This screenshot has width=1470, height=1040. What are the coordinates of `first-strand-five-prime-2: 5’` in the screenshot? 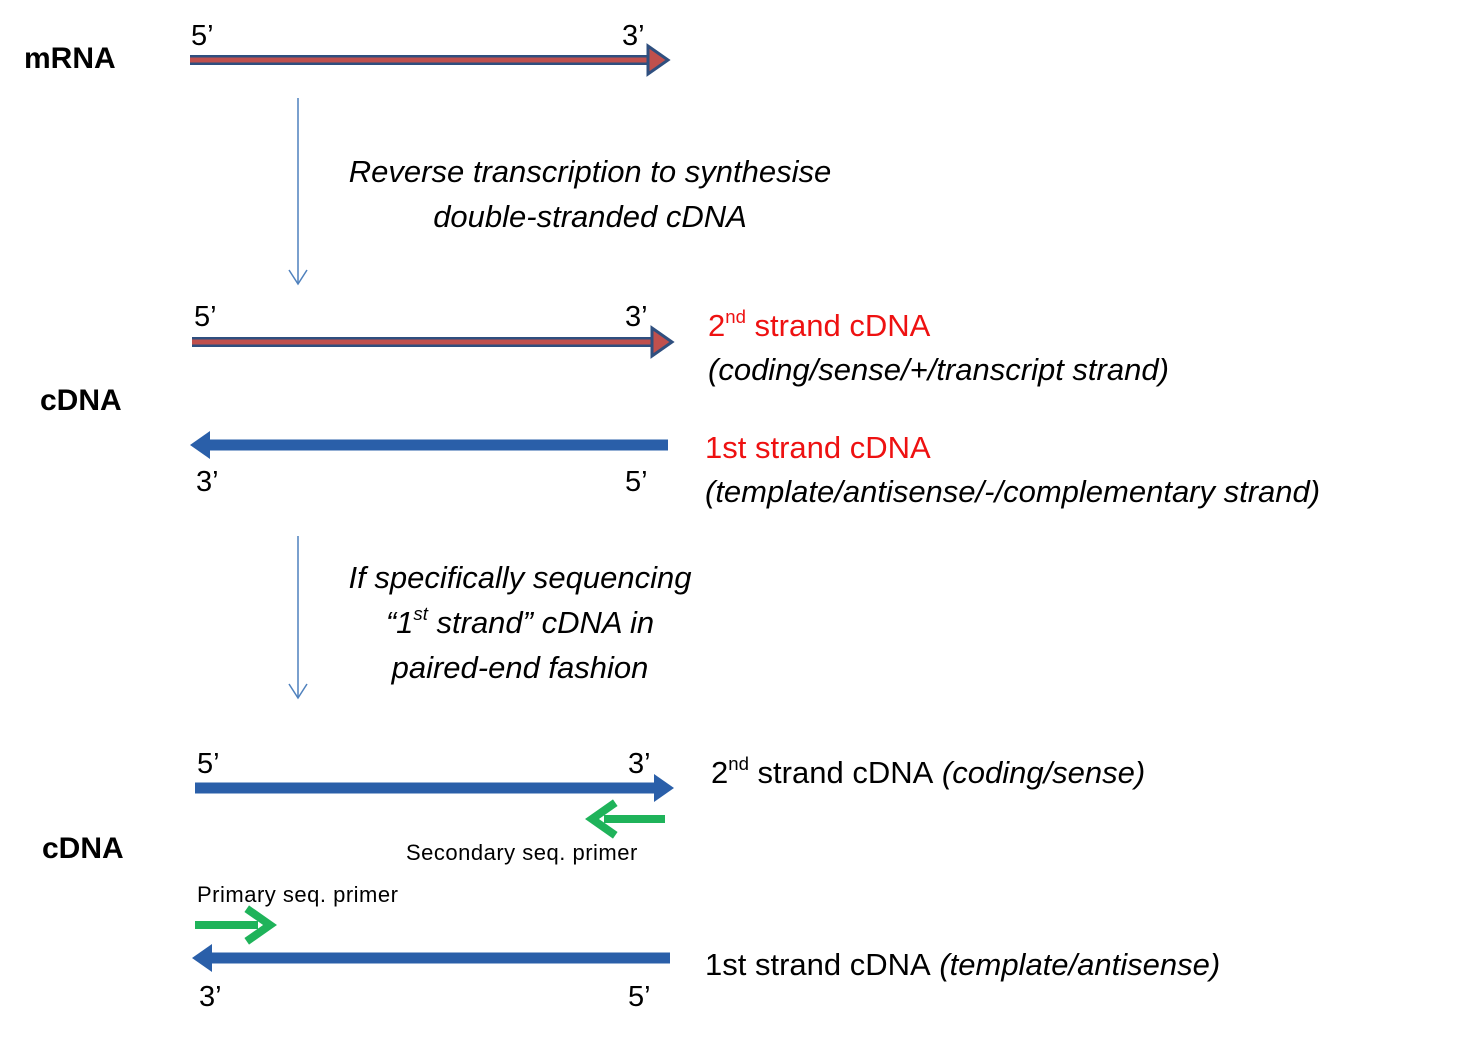 It's located at (639, 997).